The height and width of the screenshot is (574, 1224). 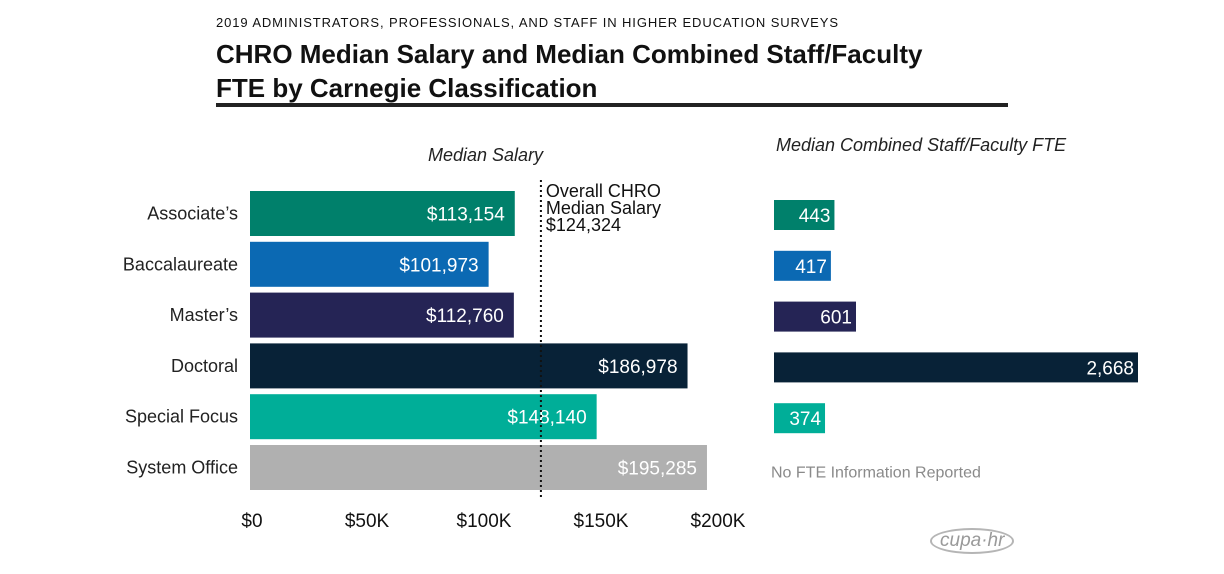 I want to click on salary-data-label: $195,285, so click(x=657, y=469).